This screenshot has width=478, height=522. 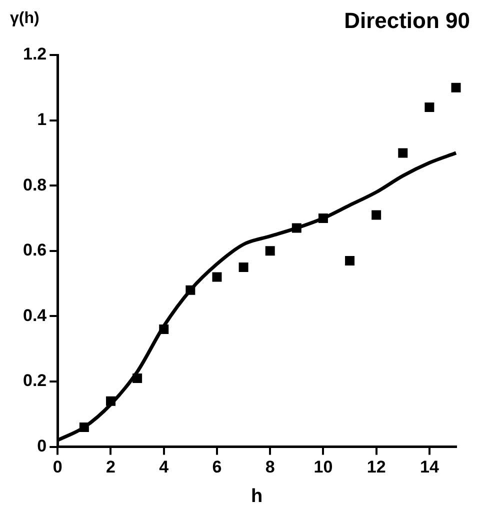 What do you see at coordinates (270, 467) in the screenshot?
I see `x-tick-label: 8` at bounding box center [270, 467].